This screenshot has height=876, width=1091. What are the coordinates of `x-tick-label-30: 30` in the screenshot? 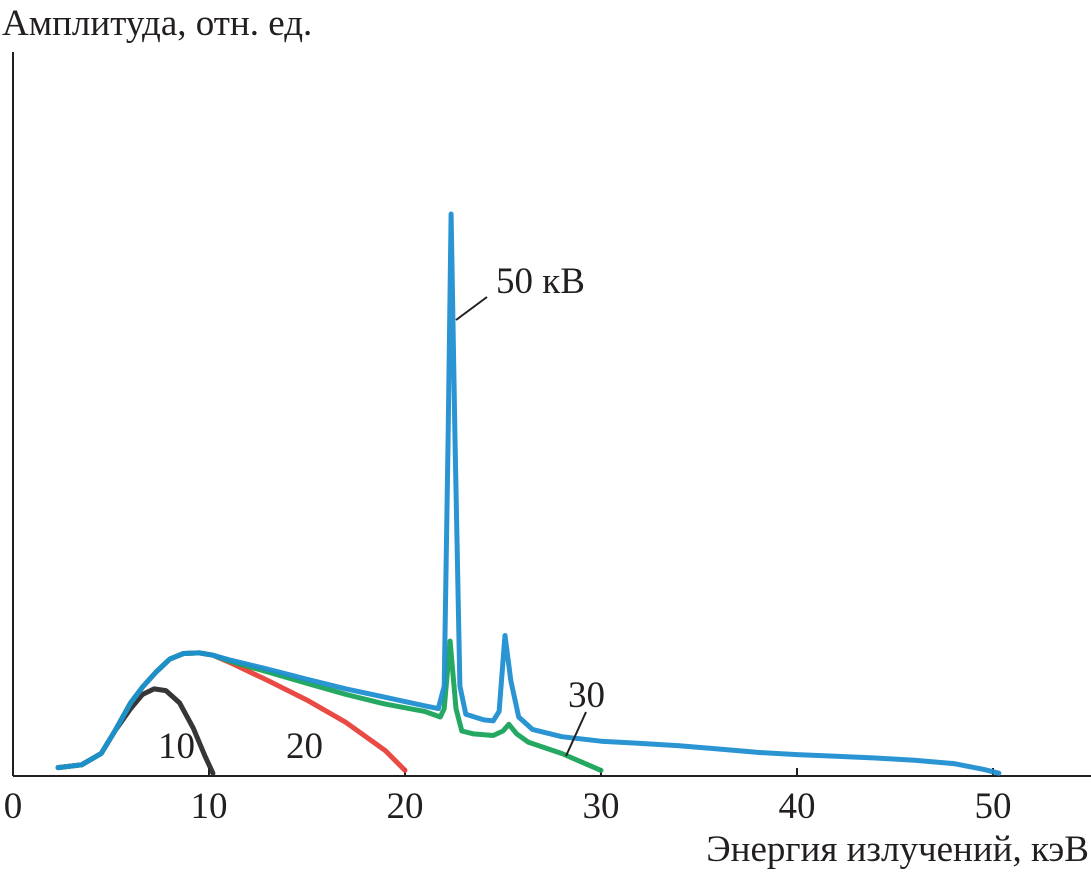 It's located at (601, 806).